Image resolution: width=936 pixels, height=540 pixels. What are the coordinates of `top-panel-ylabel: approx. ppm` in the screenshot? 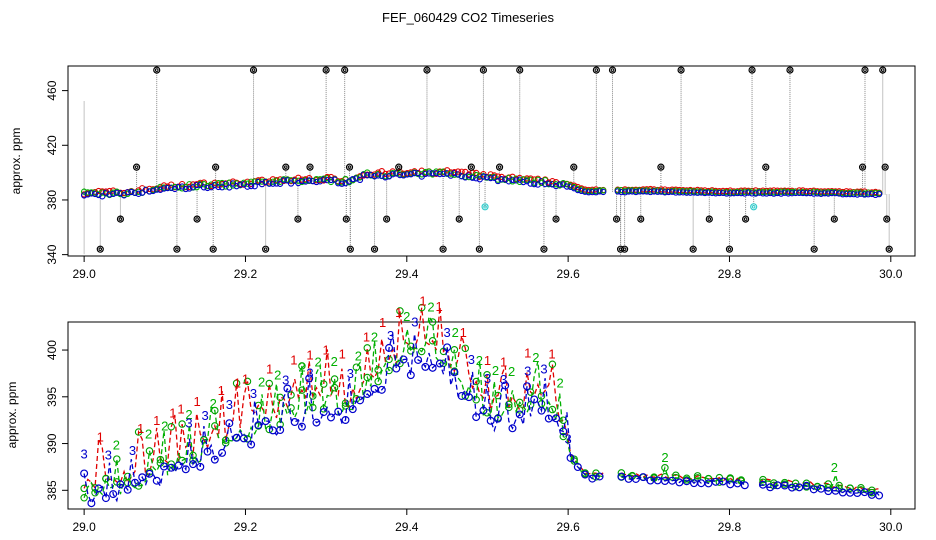 It's located at (16, 161).